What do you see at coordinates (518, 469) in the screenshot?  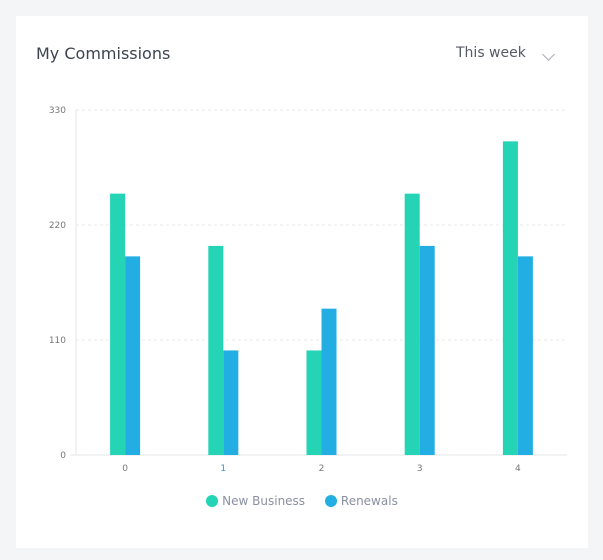 I see `x-tick-label: 4` at bounding box center [518, 469].